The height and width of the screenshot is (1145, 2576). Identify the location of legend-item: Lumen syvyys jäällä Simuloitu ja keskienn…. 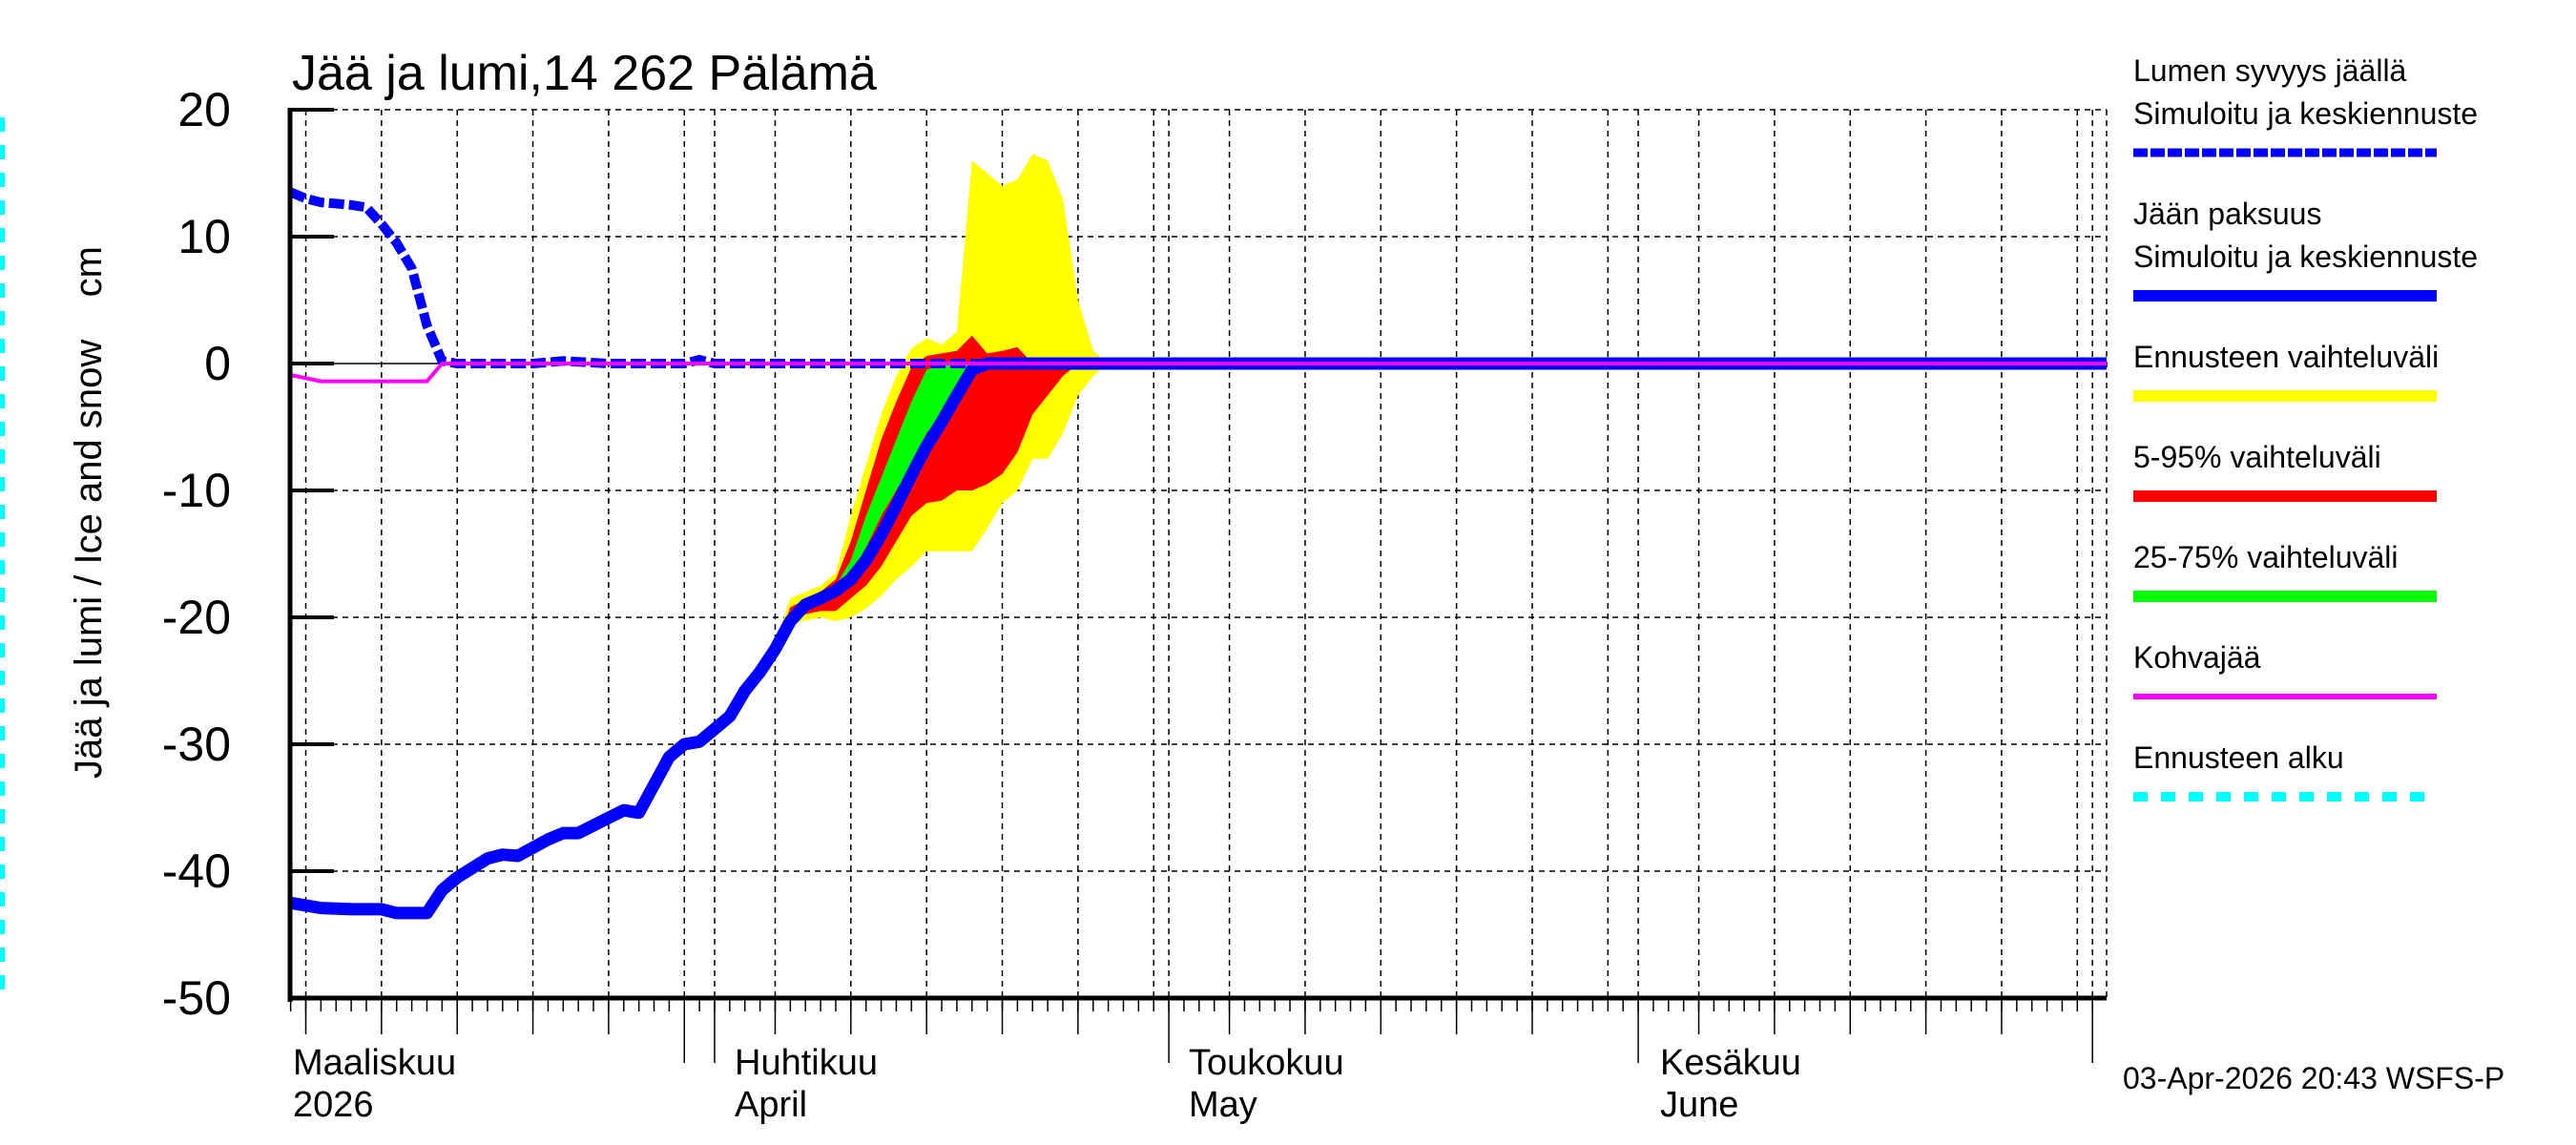
(2305, 105).